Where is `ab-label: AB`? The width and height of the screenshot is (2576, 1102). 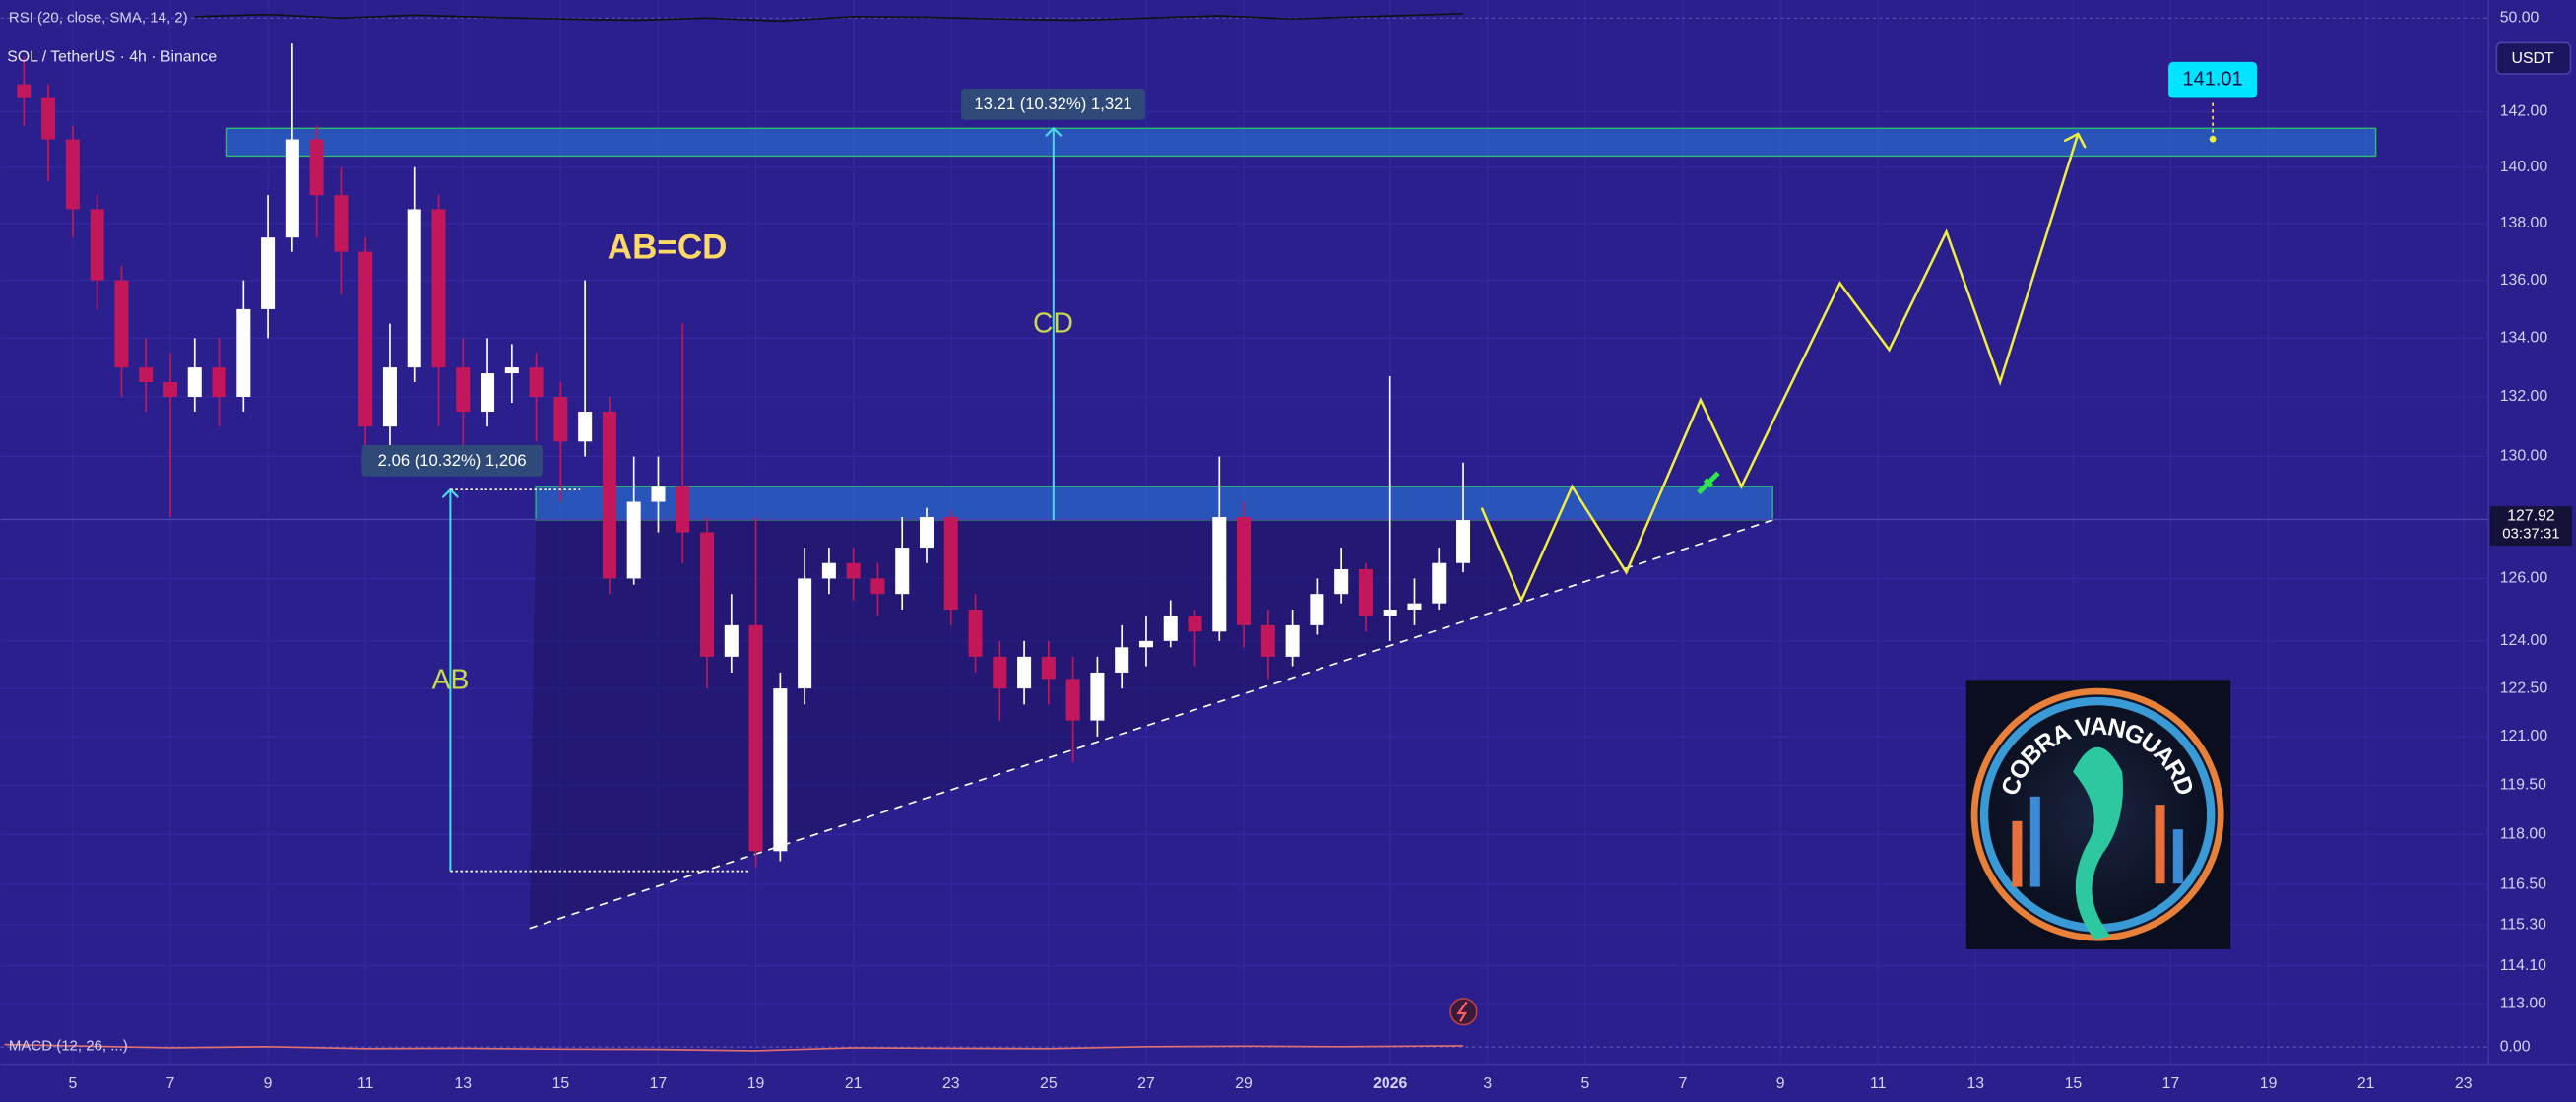 ab-label: AB is located at coordinates (451, 681).